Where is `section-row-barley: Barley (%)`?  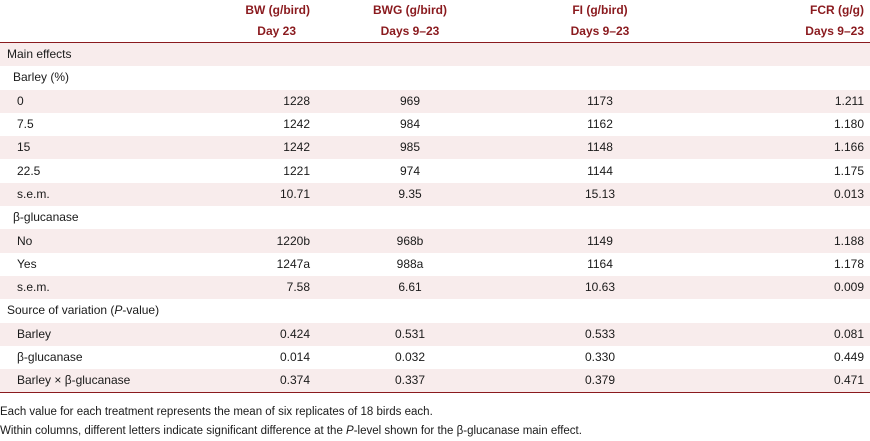
section-row-barley: Barley (%) is located at coordinates (435, 77).